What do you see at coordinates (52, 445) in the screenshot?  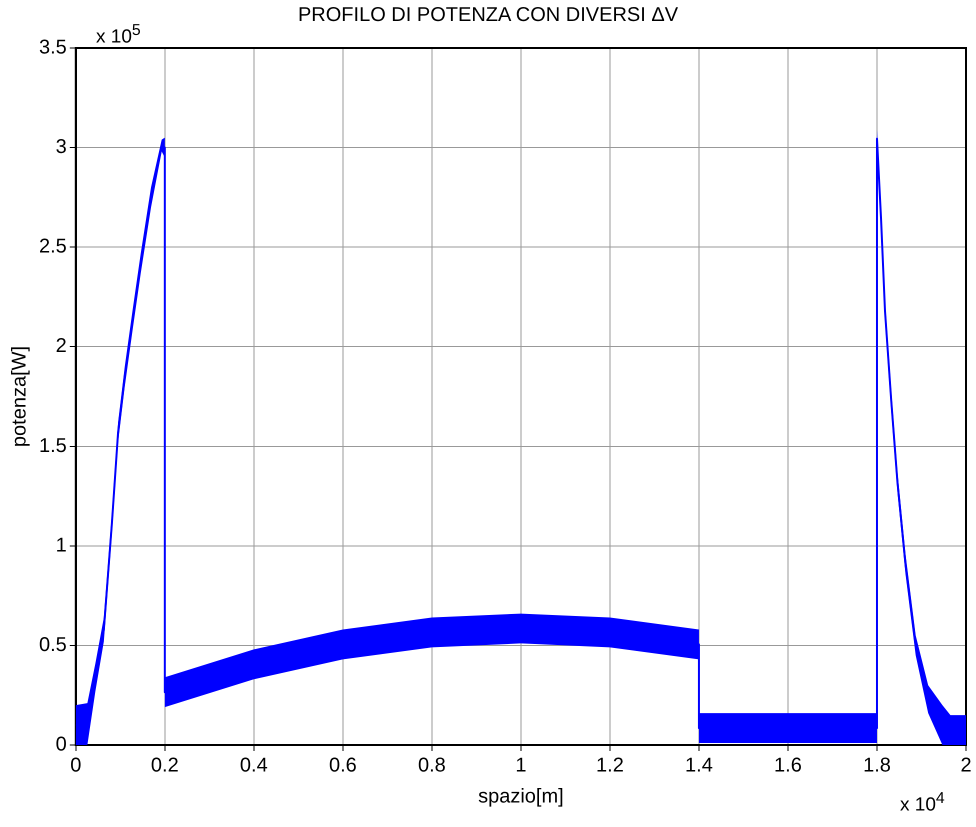 I see `y-tick-label: 1.5` at bounding box center [52, 445].